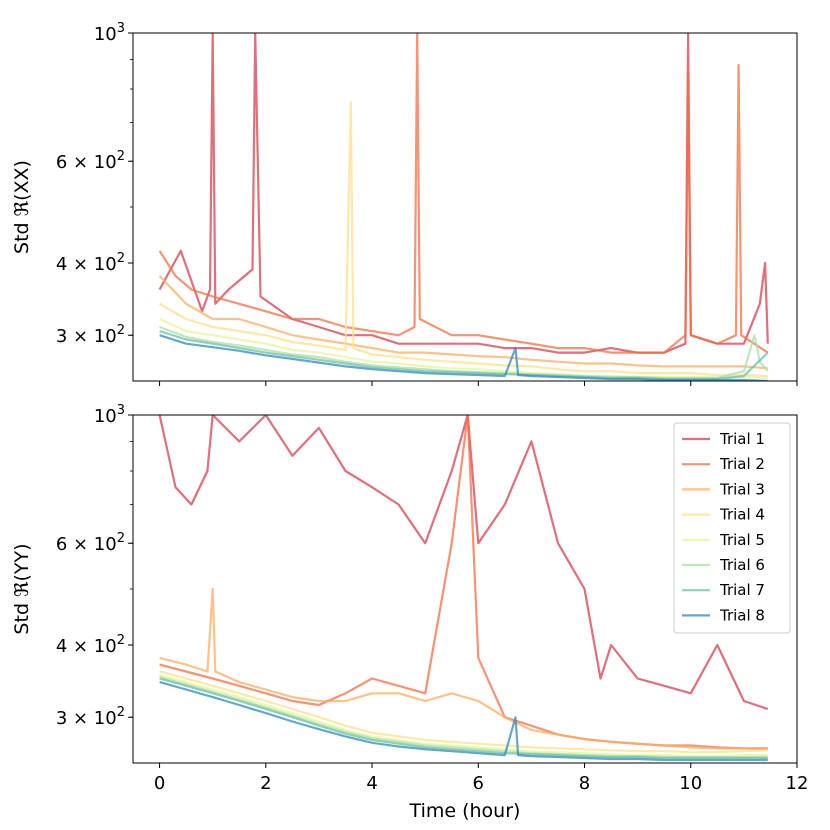  Describe the element at coordinates (159, 783) in the screenshot. I see `x-tick-label: 0` at that location.